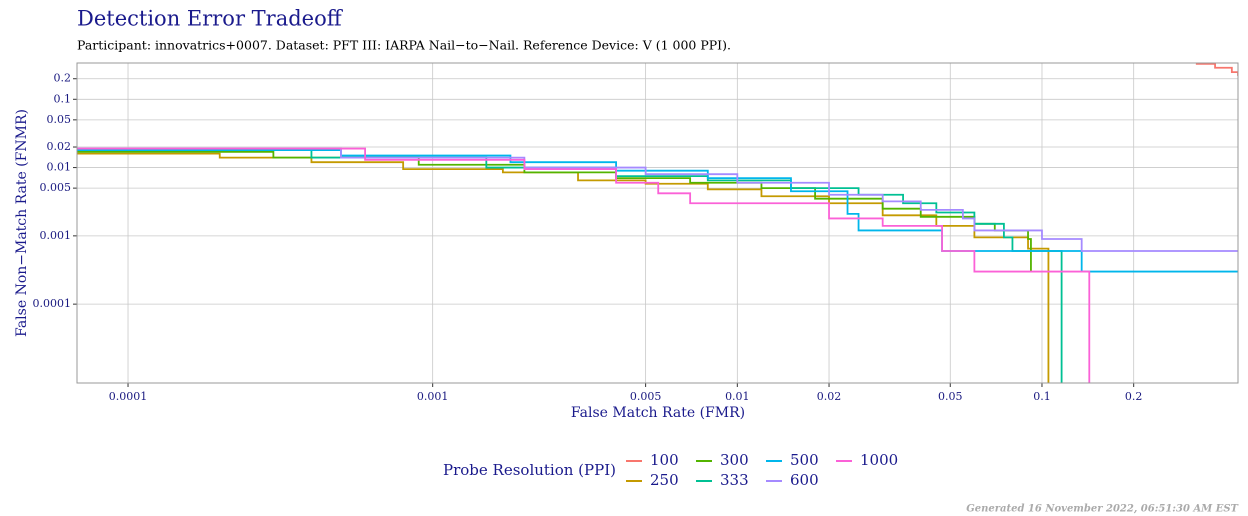 Image resolution: width=1248 pixels, height=516 pixels. I want to click on x-tick-label: 0.001, so click(433, 396).